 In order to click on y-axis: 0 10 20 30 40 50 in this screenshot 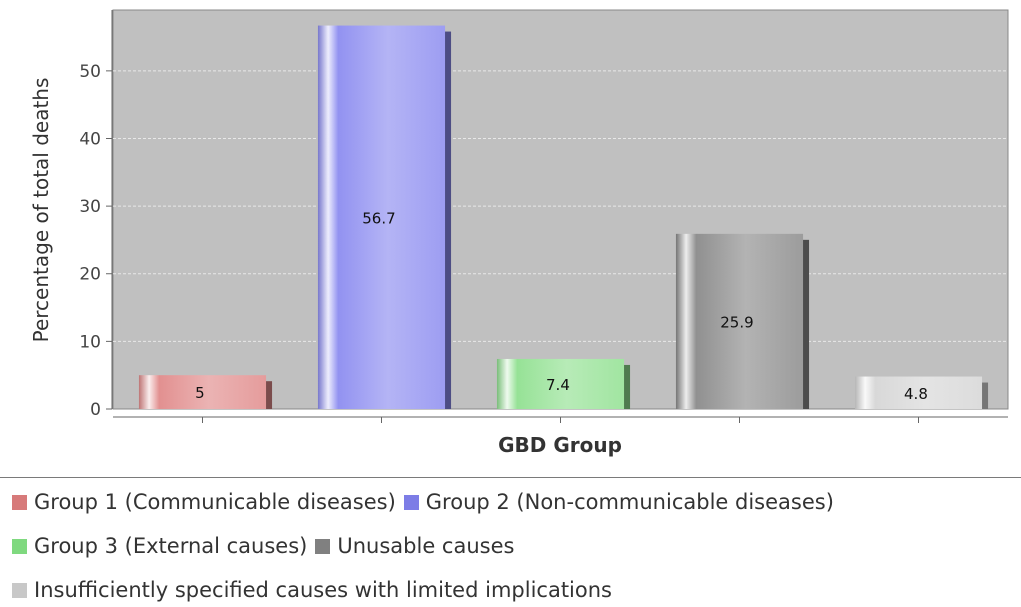, I will do `click(96, 215)`.